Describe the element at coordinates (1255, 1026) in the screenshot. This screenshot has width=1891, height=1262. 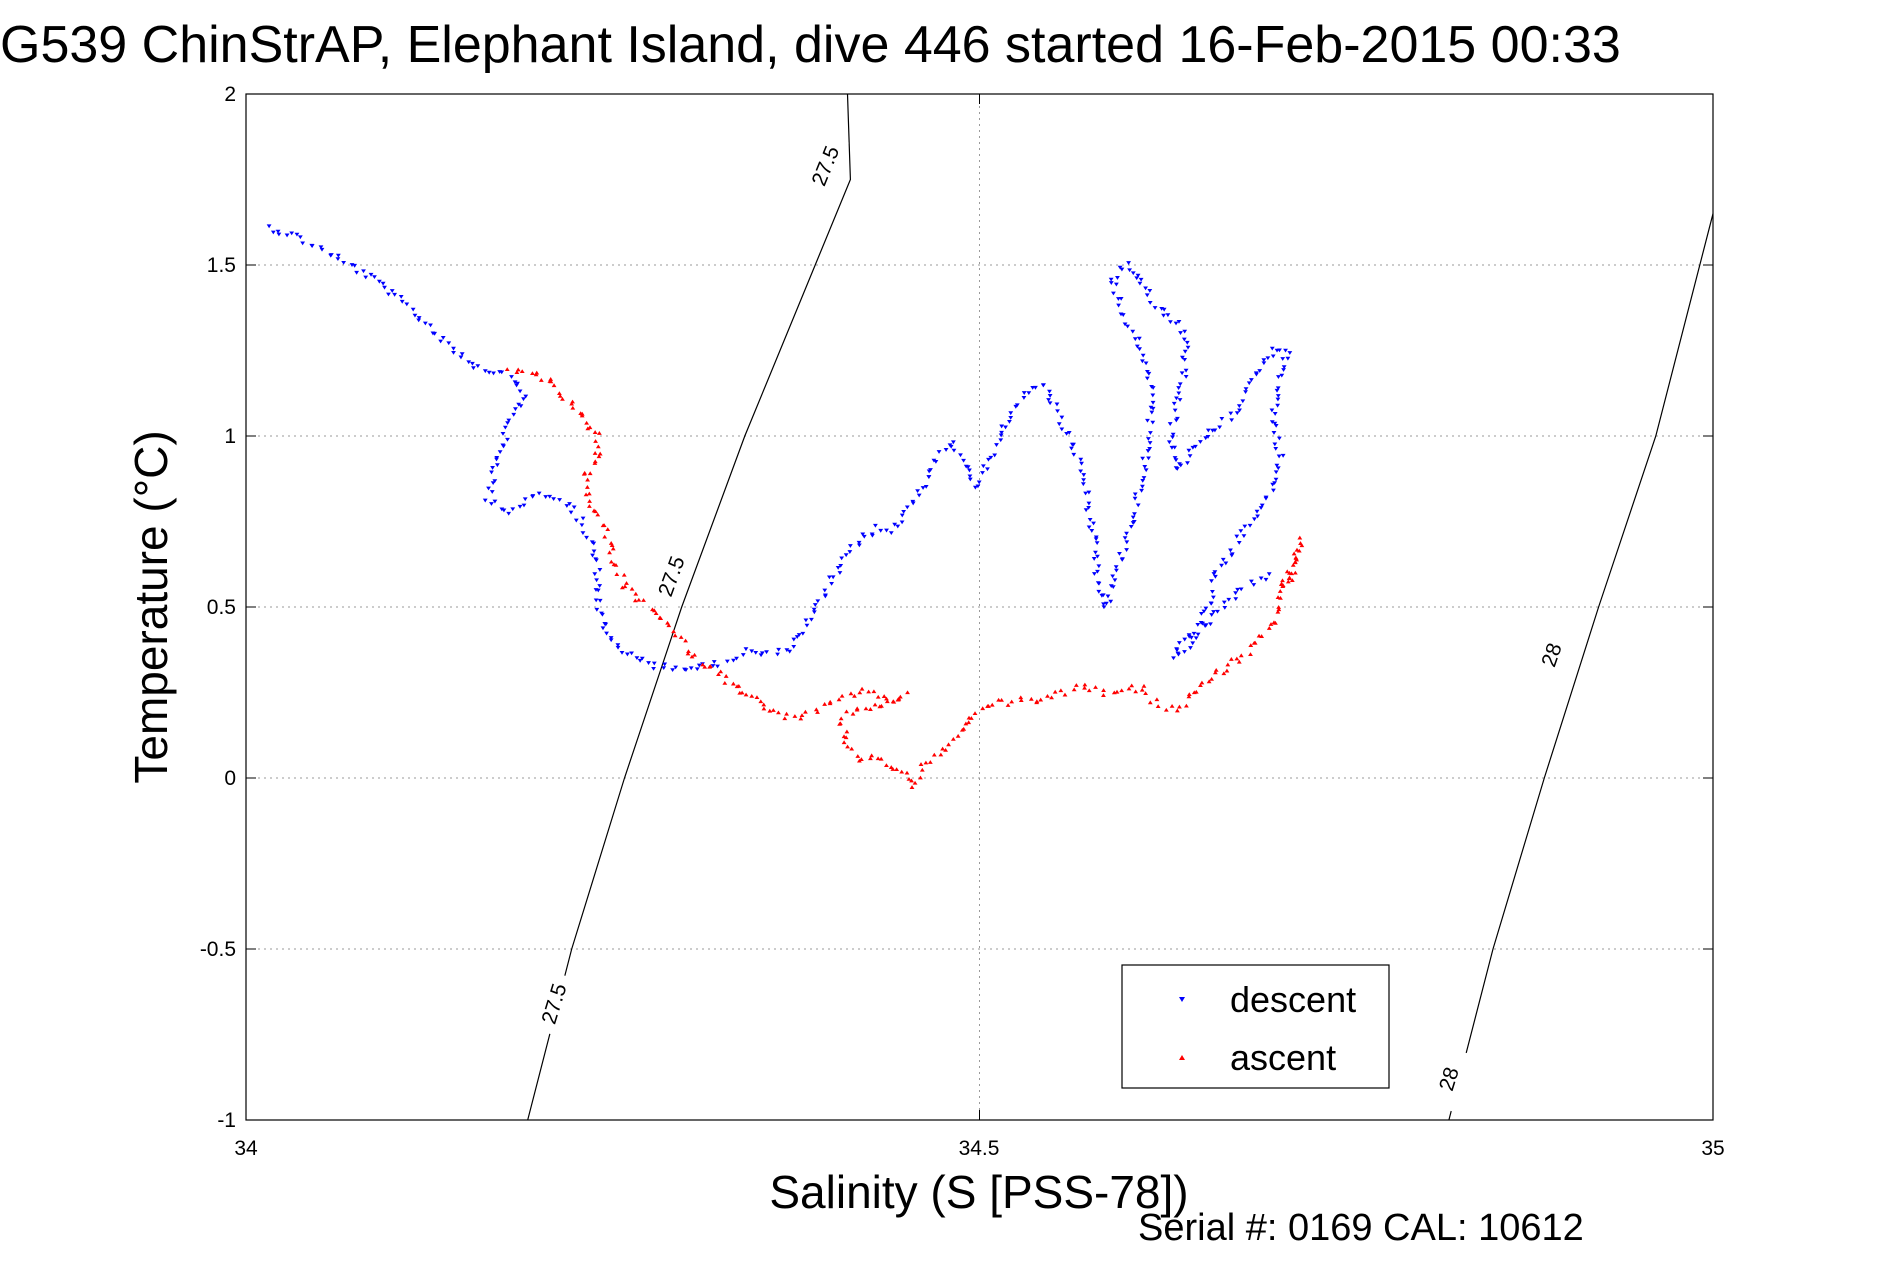
I see `legend: descent ascent` at that location.